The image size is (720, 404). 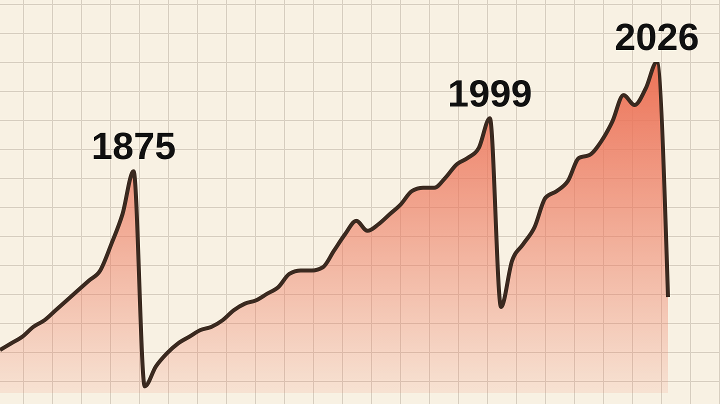 I want to click on annotation: 1875, so click(x=133, y=147).